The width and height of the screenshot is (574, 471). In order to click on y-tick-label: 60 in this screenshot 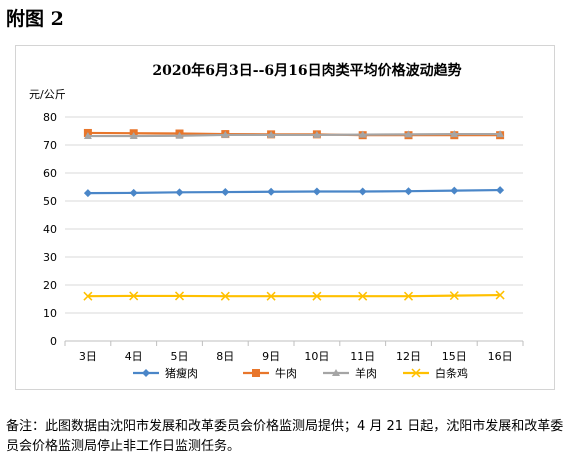, I will do `click(50, 173)`.